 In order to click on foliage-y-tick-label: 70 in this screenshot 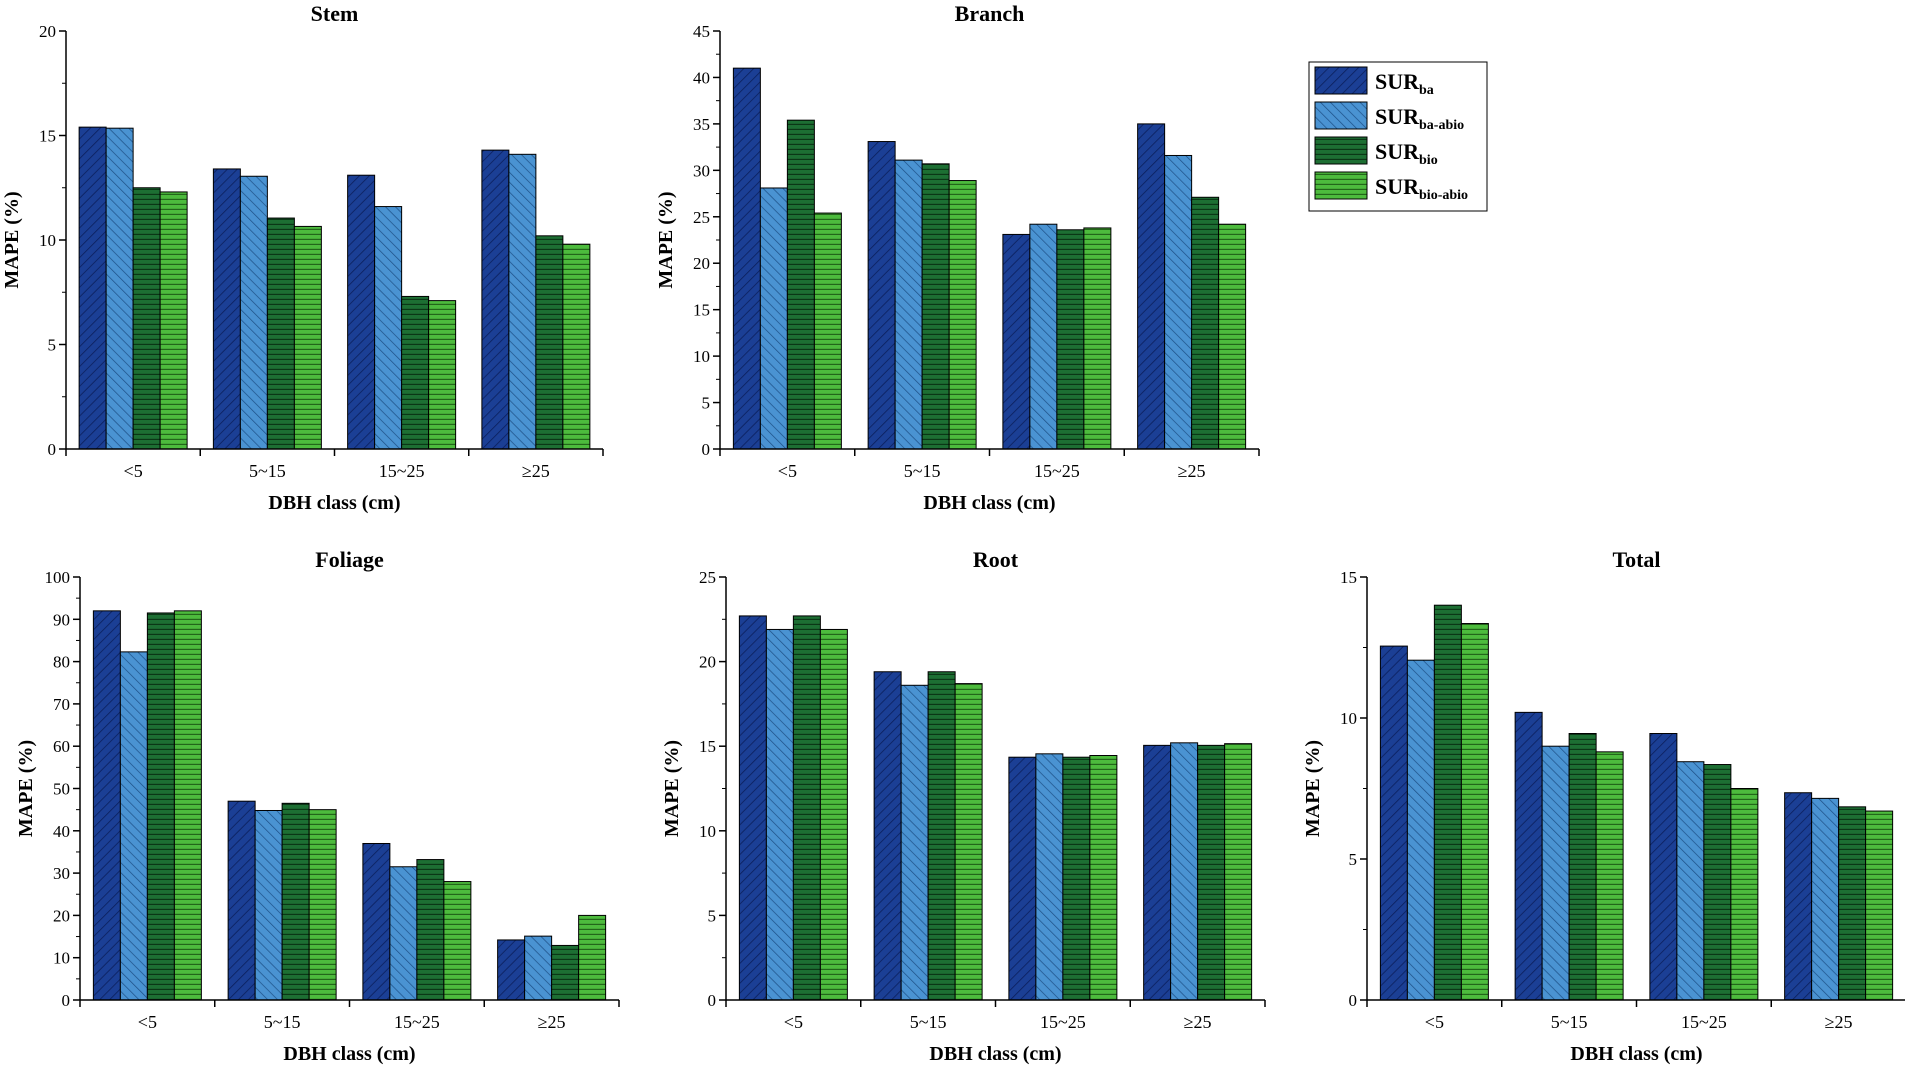, I will do `click(61, 704)`.